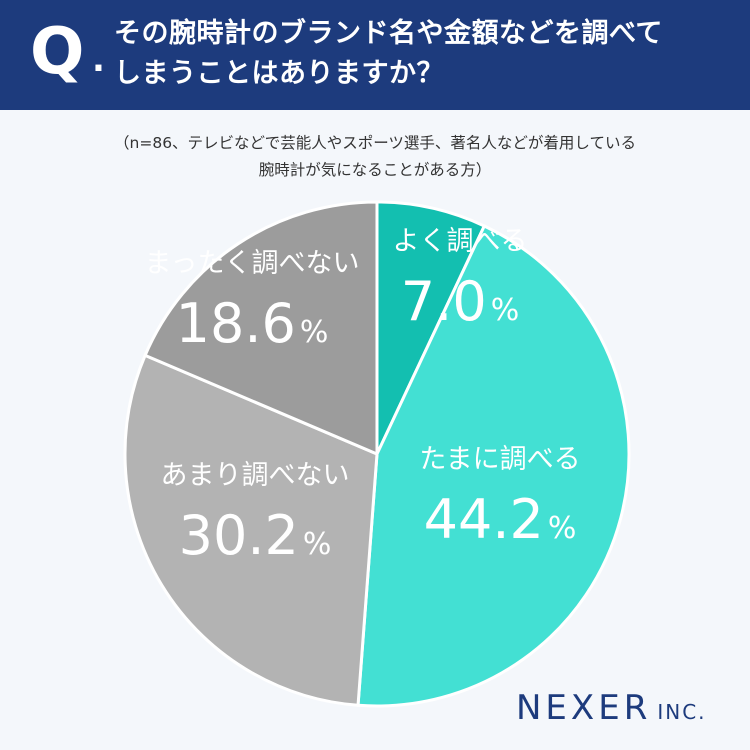 The height and width of the screenshot is (750, 750). I want to click on question-line-1: その腕時計のブランド名や金額などを調べて, so click(388, 33).